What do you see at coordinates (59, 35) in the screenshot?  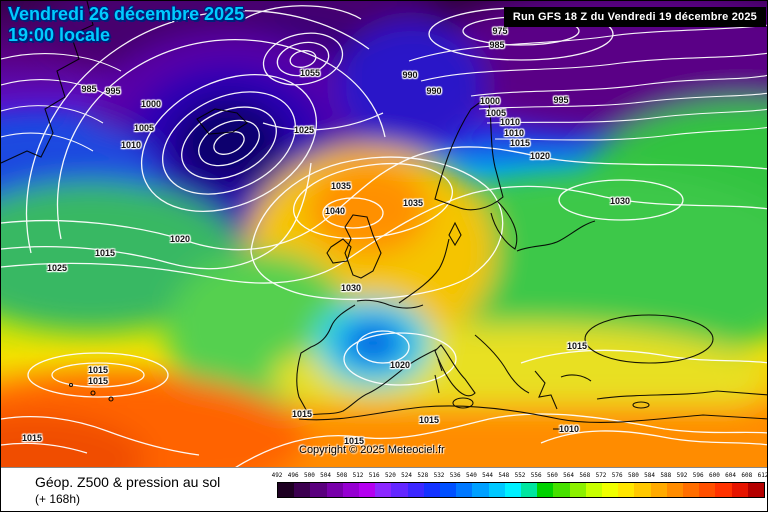 I see `forecast-time: 19:00 locale` at bounding box center [59, 35].